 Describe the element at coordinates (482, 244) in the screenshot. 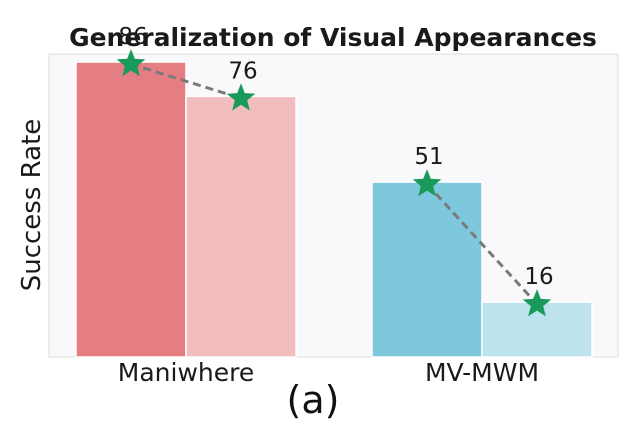

I see `connector-line-mv-mwm` at that location.